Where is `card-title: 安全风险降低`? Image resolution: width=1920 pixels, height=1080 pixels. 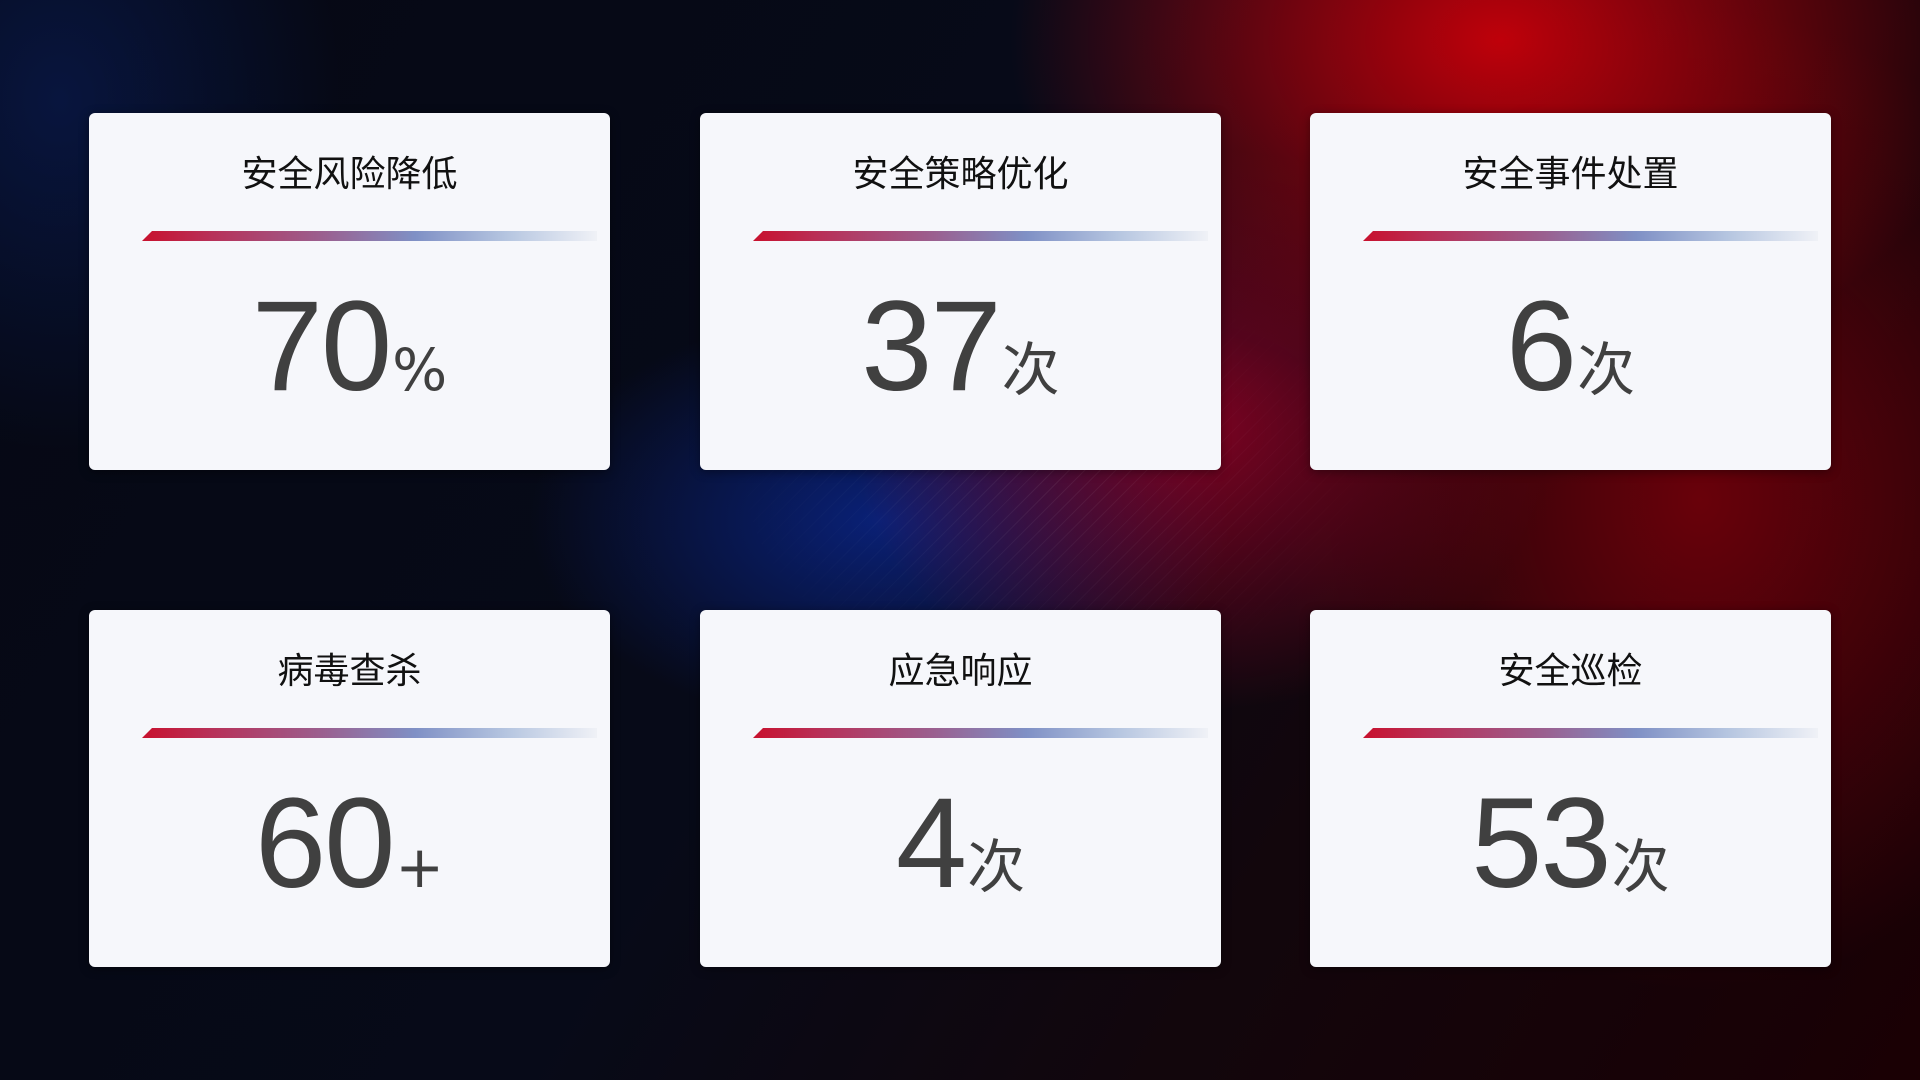
card-title: 安全风险降低 is located at coordinates (349, 174).